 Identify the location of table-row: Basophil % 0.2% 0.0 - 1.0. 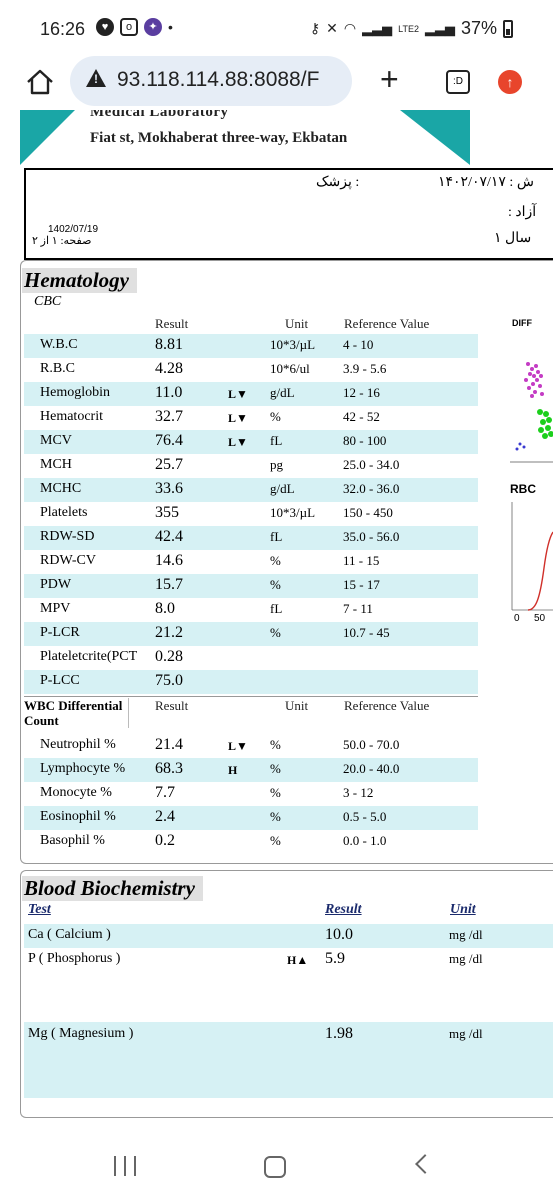
(251, 842).